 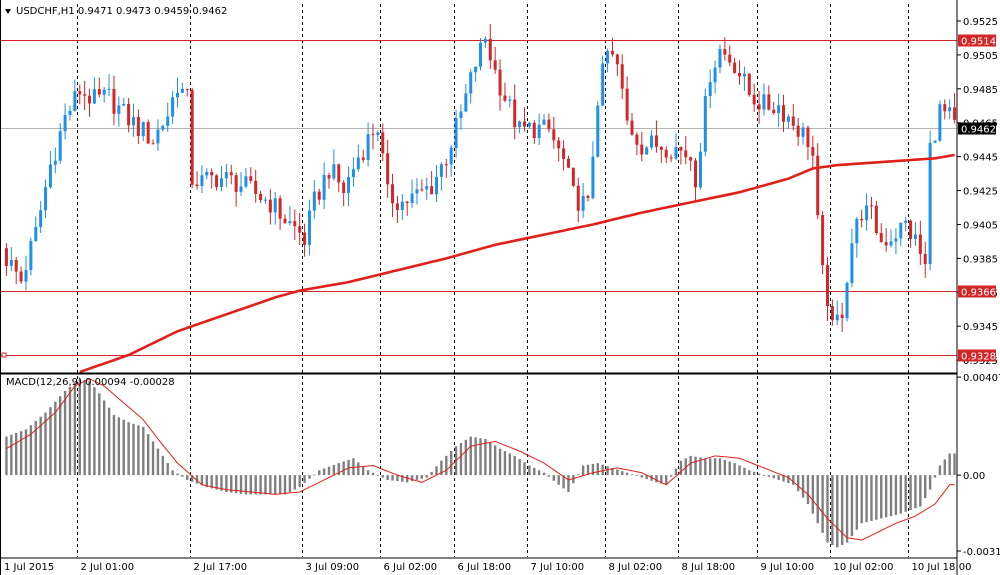 What do you see at coordinates (8, 11) in the screenshot?
I see `dropdown-arrow-icon` at bounding box center [8, 11].